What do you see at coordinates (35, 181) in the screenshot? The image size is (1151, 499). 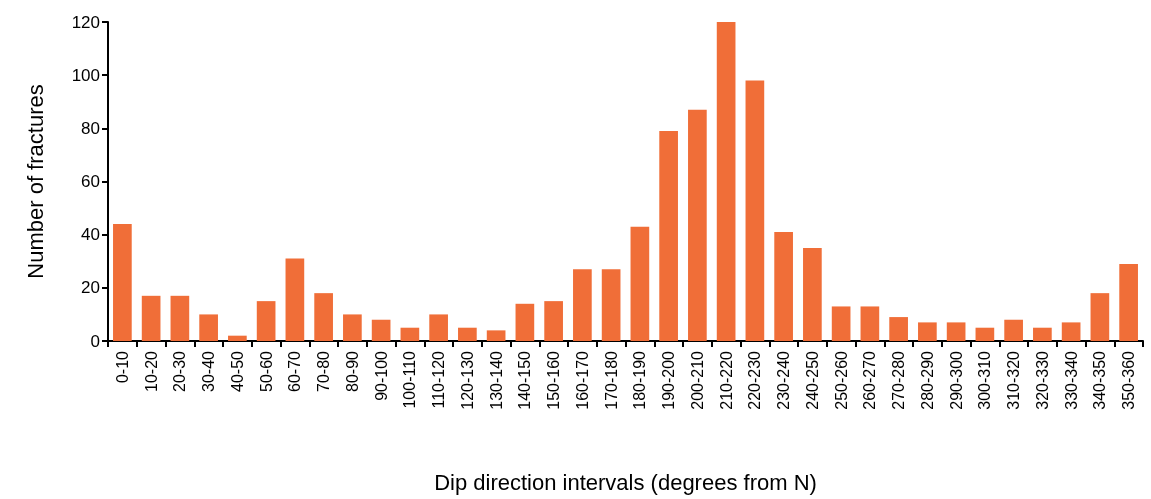 I see `y-axis-title: Number of fractures` at bounding box center [35, 181].